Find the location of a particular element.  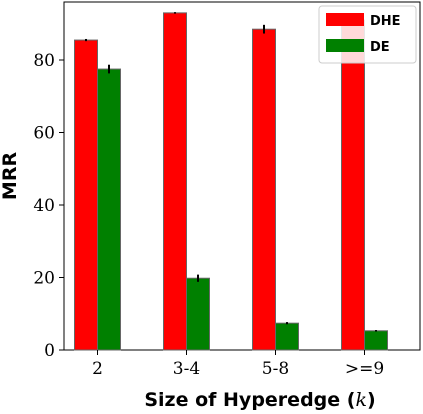

y-tick-label-2: 40 is located at coordinates (44, 206).